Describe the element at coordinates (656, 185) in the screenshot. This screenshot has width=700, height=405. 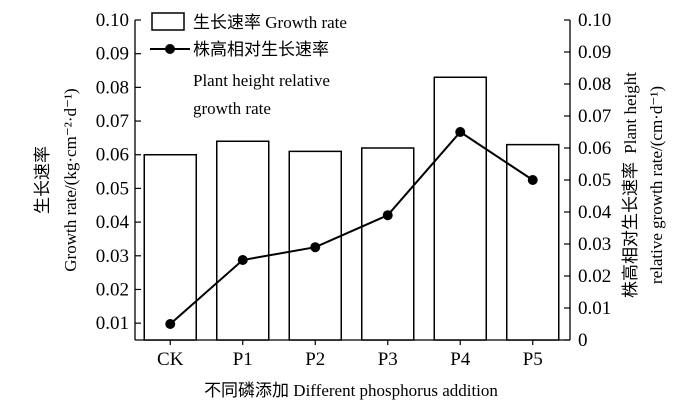
I see `y-axis-right-title-line2: relative growth rate/(cm·d⁻¹)` at that location.